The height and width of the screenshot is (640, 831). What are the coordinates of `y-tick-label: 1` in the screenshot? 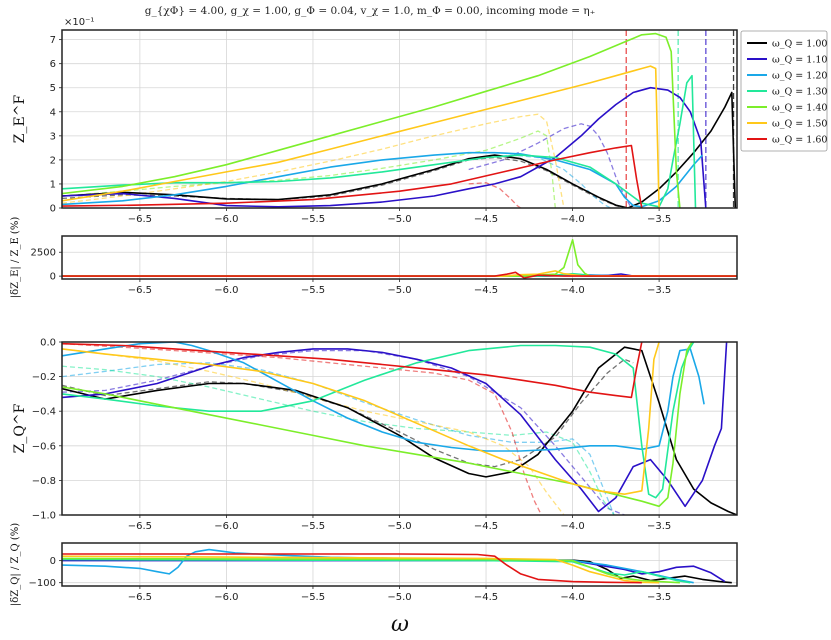 It's located at (53, 184).